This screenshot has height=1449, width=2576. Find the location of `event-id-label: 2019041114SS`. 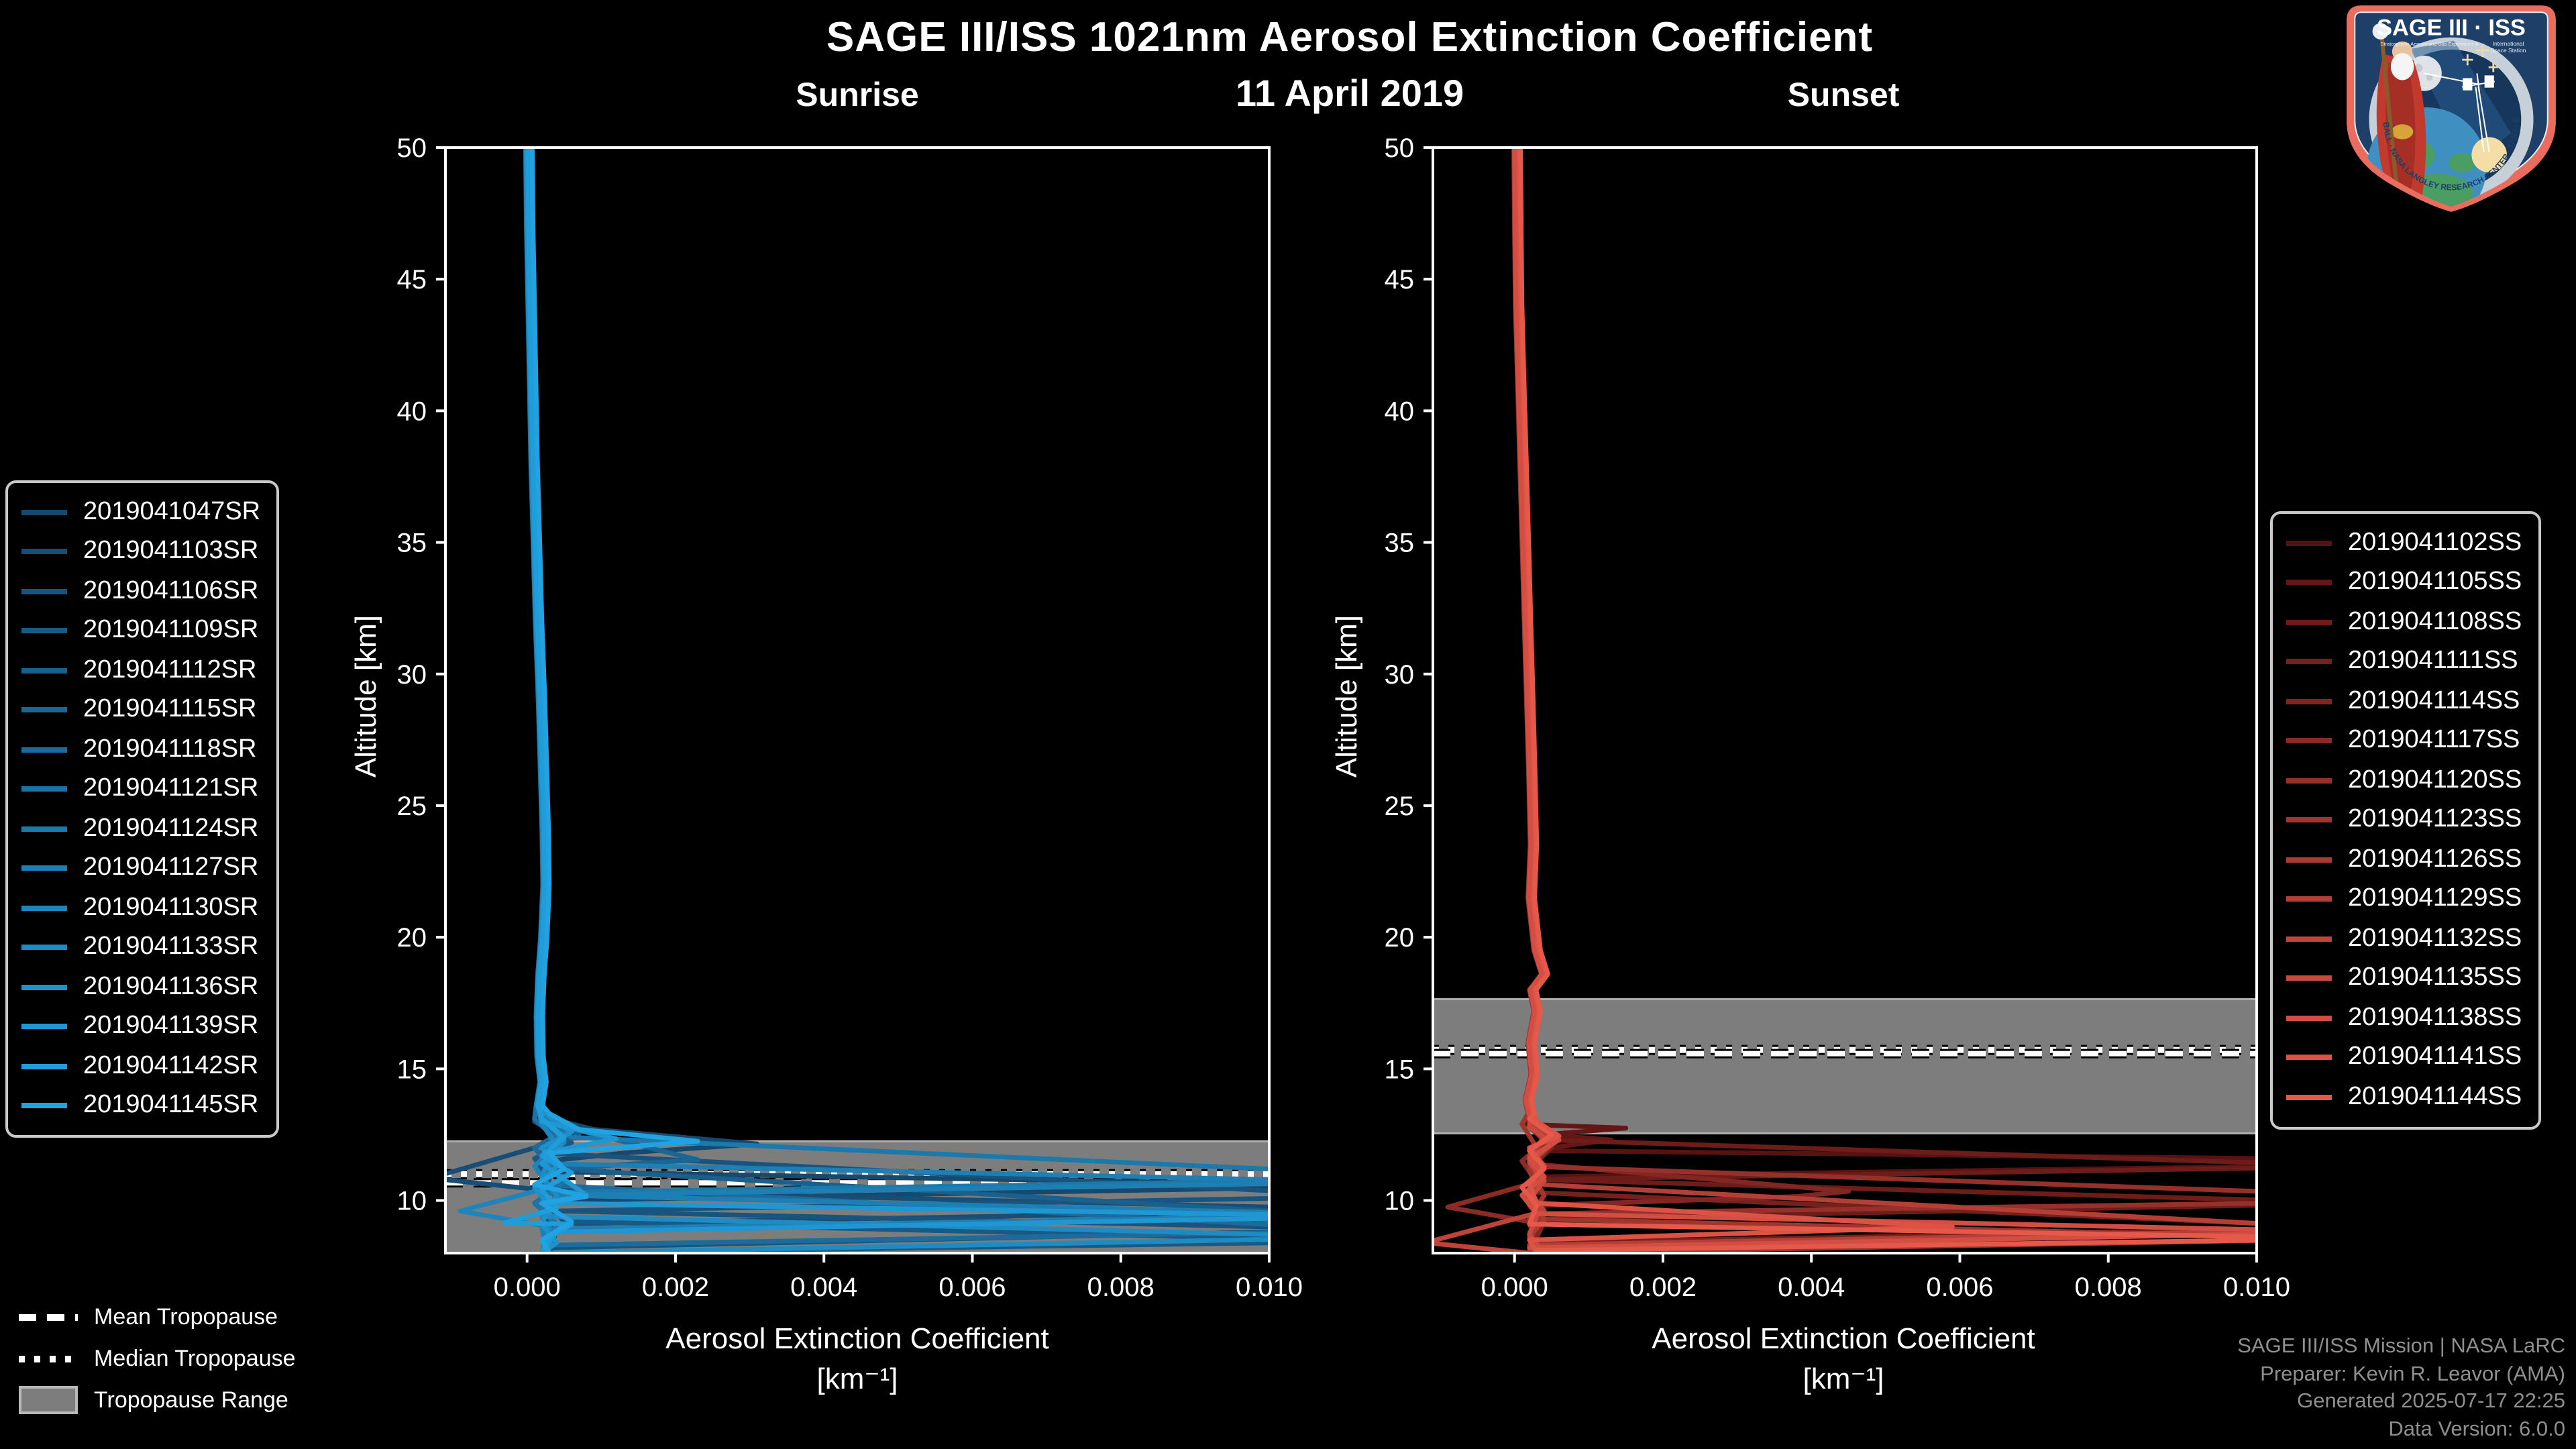

event-id-label: 2019041114SS is located at coordinates (2434, 700).